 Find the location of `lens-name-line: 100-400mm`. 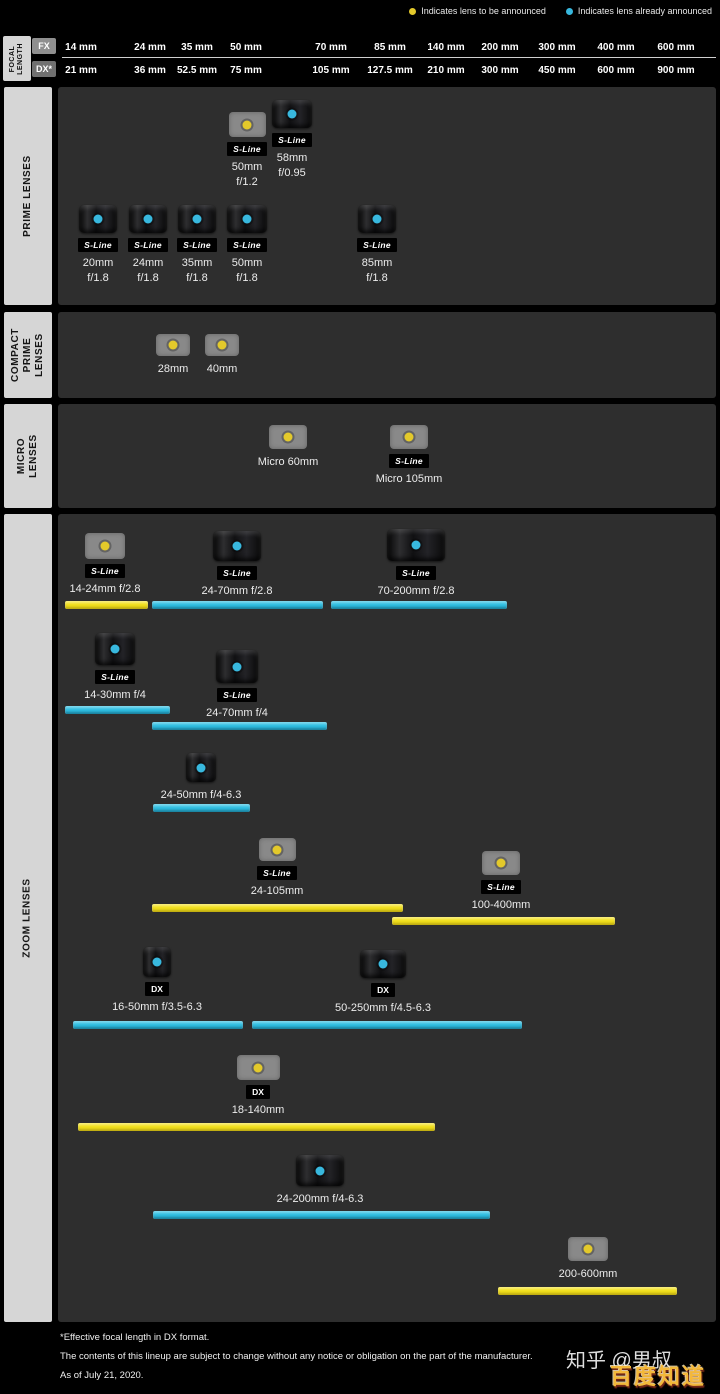

lens-name-line: 100-400mm is located at coordinates (501, 905).